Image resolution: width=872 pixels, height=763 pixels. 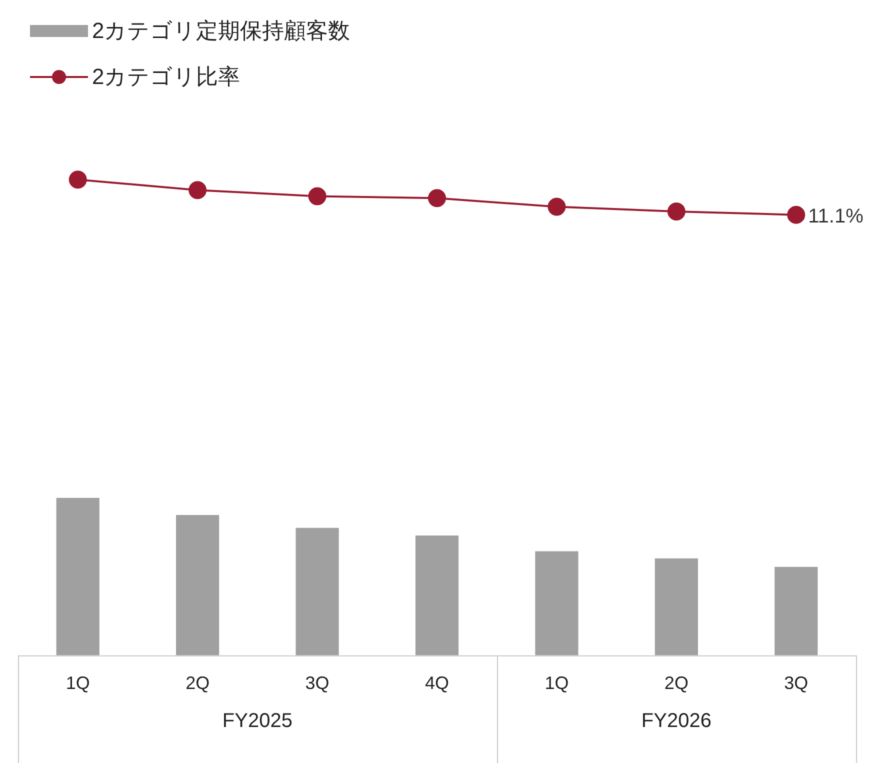 I want to click on legend-label: 2カテゴリ定期保持顧客数, so click(x=221, y=31).